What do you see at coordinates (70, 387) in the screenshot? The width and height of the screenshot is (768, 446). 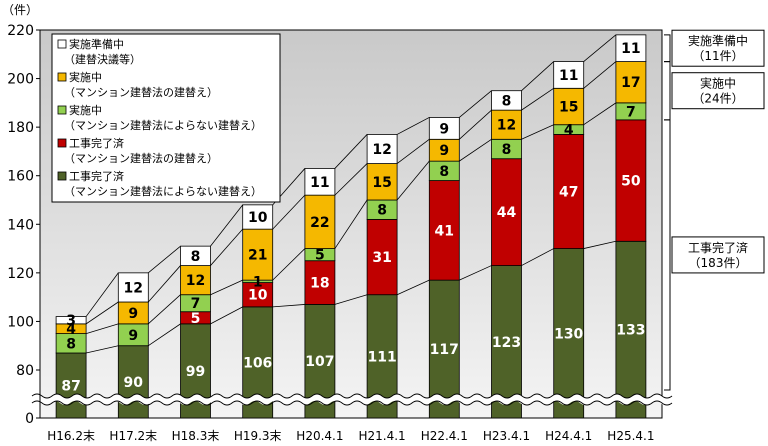 I see `data-label: 87` at bounding box center [70, 387].